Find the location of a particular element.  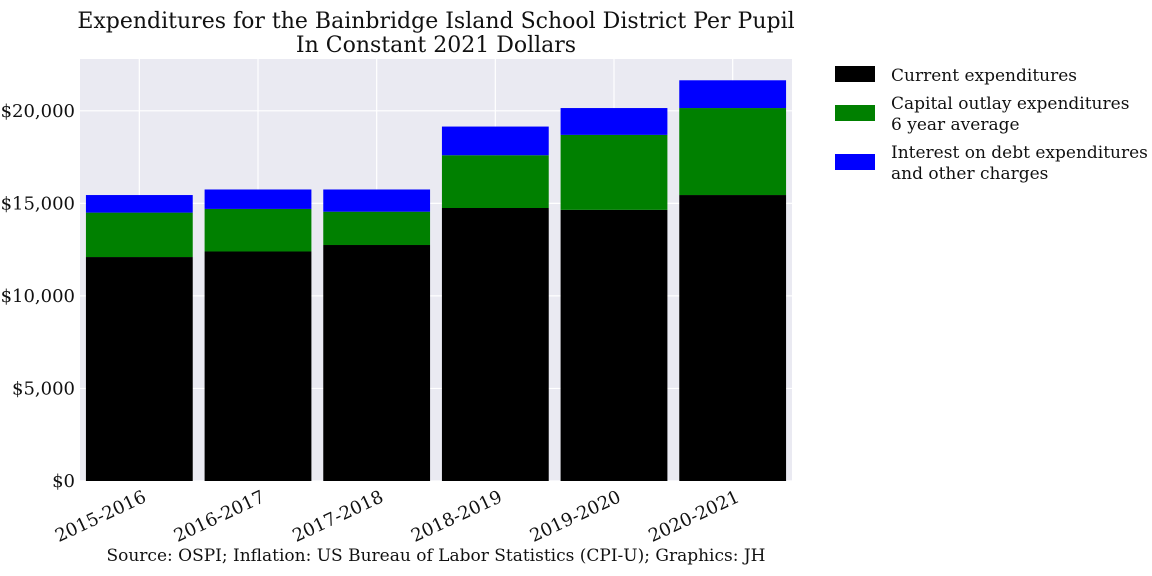

bar-segment-2-2019-2020 is located at coordinates (614, 172).